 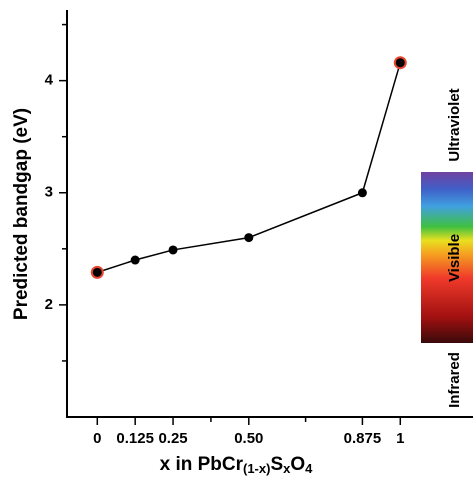 I want to click on x-axis-label: x in PbCr(1-x)SxO4, so click(x=237, y=465).